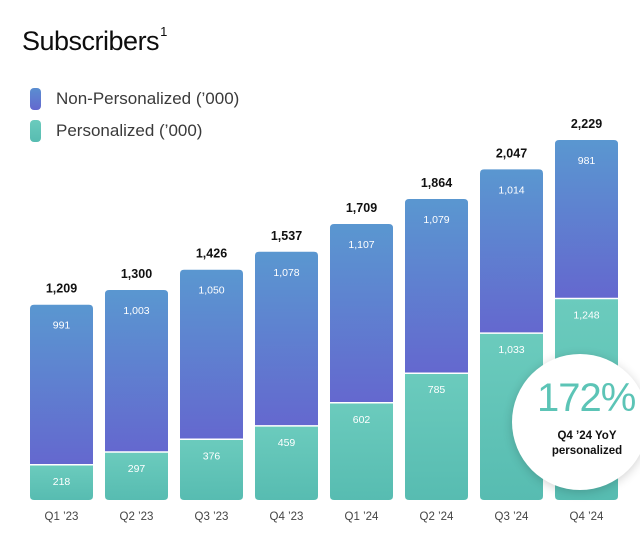 The height and width of the screenshot is (543, 640). What do you see at coordinates (437, 390) in the screenshot?
I see `bar-value-personalized: 785` at bounding box center [437, 390].